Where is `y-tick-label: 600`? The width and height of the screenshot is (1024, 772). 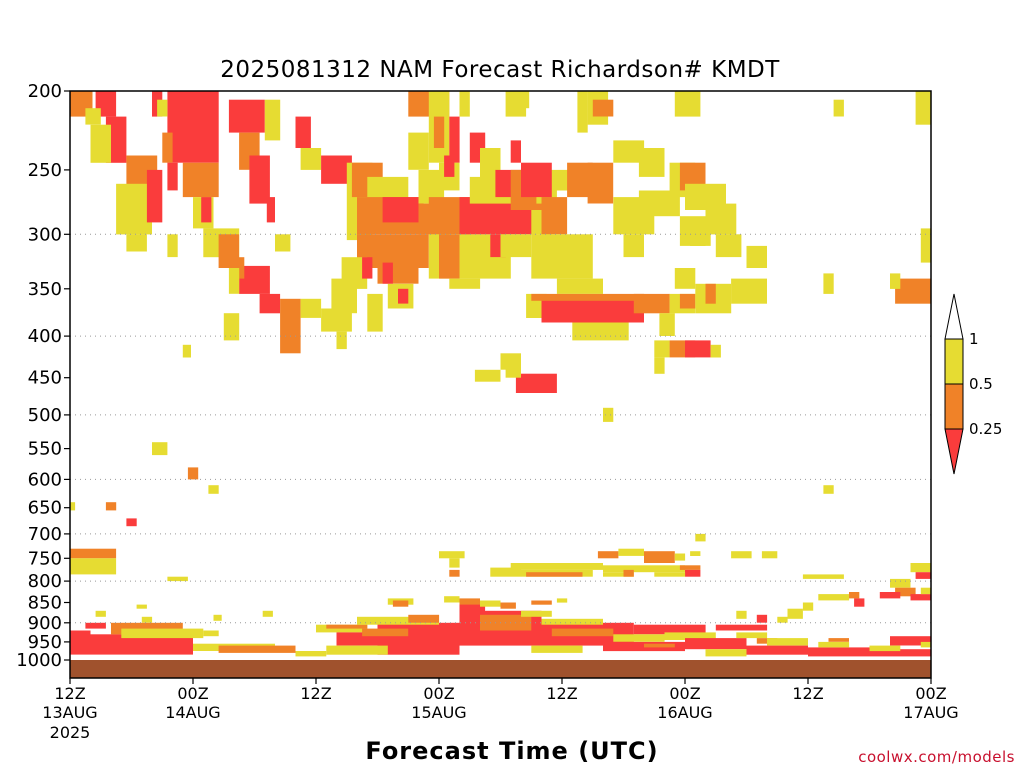 y-tick-label: 600 is located at coordinates (45, 479).